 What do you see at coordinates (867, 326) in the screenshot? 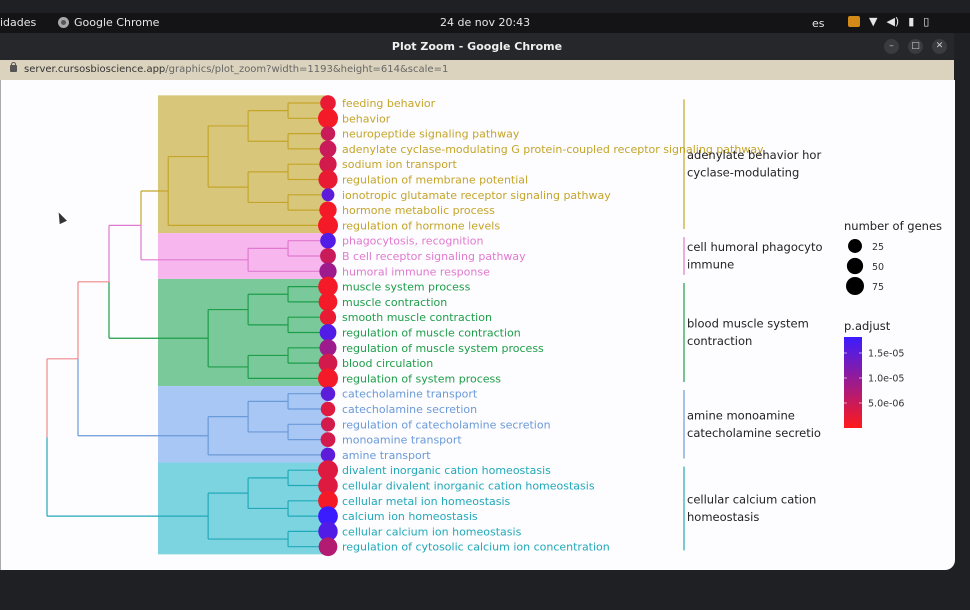
I see `color-legend-title: p.adjust` at bounding box center [867, 326].